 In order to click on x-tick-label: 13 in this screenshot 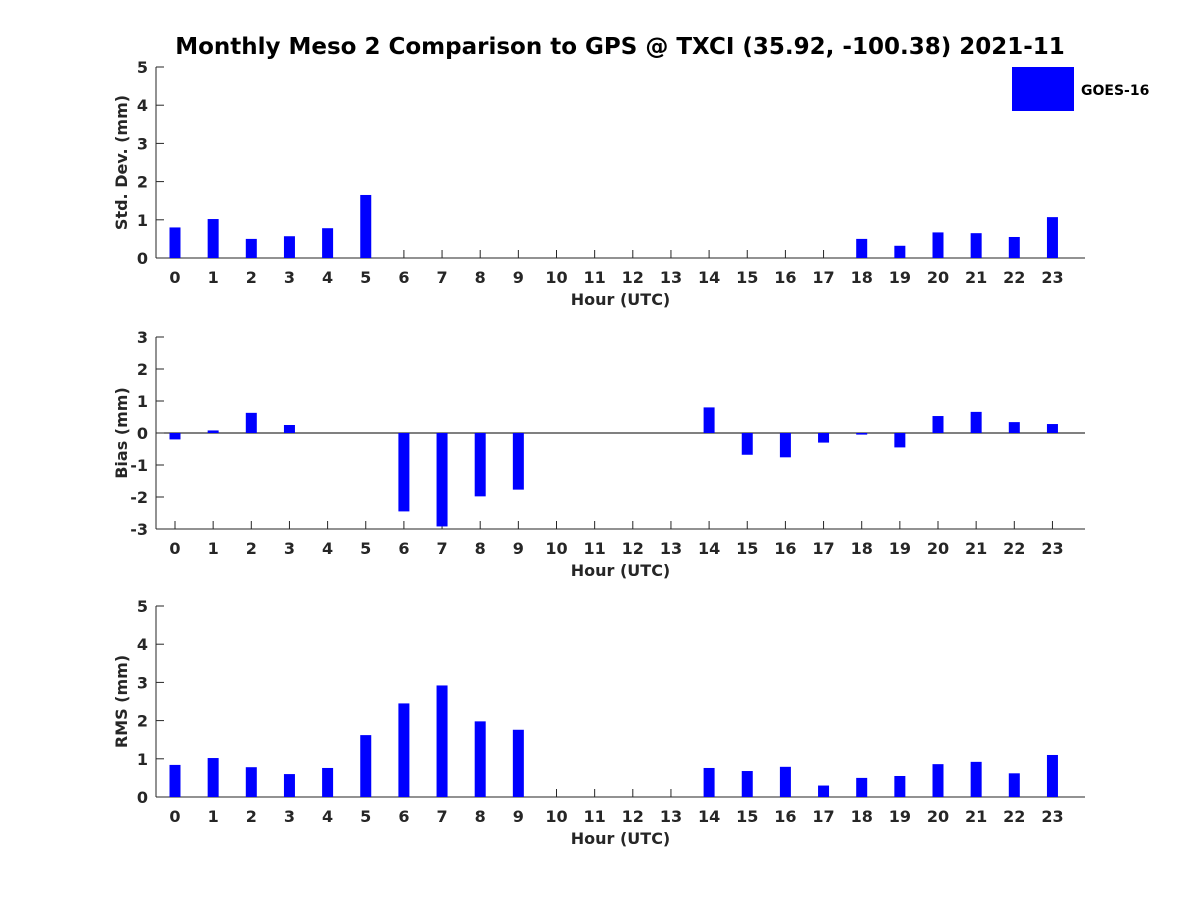, I will do `click(671, 277)`.